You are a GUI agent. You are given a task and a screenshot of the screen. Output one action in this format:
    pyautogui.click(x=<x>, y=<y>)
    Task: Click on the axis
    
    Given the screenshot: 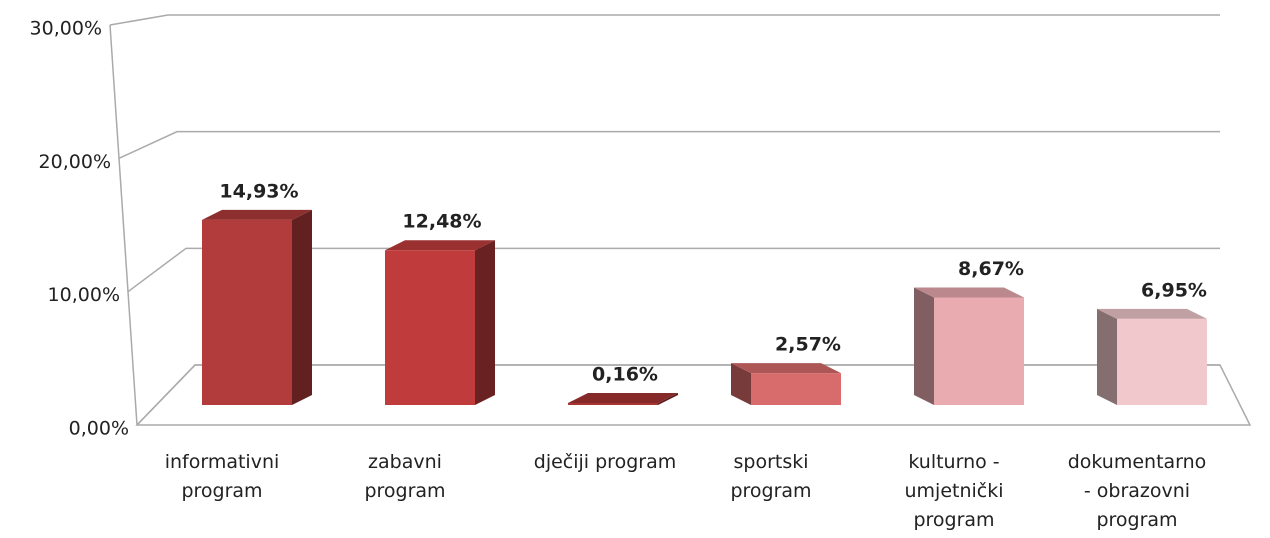 What is the action you would take?
    pyautogui.click(x=123, y=225)
    